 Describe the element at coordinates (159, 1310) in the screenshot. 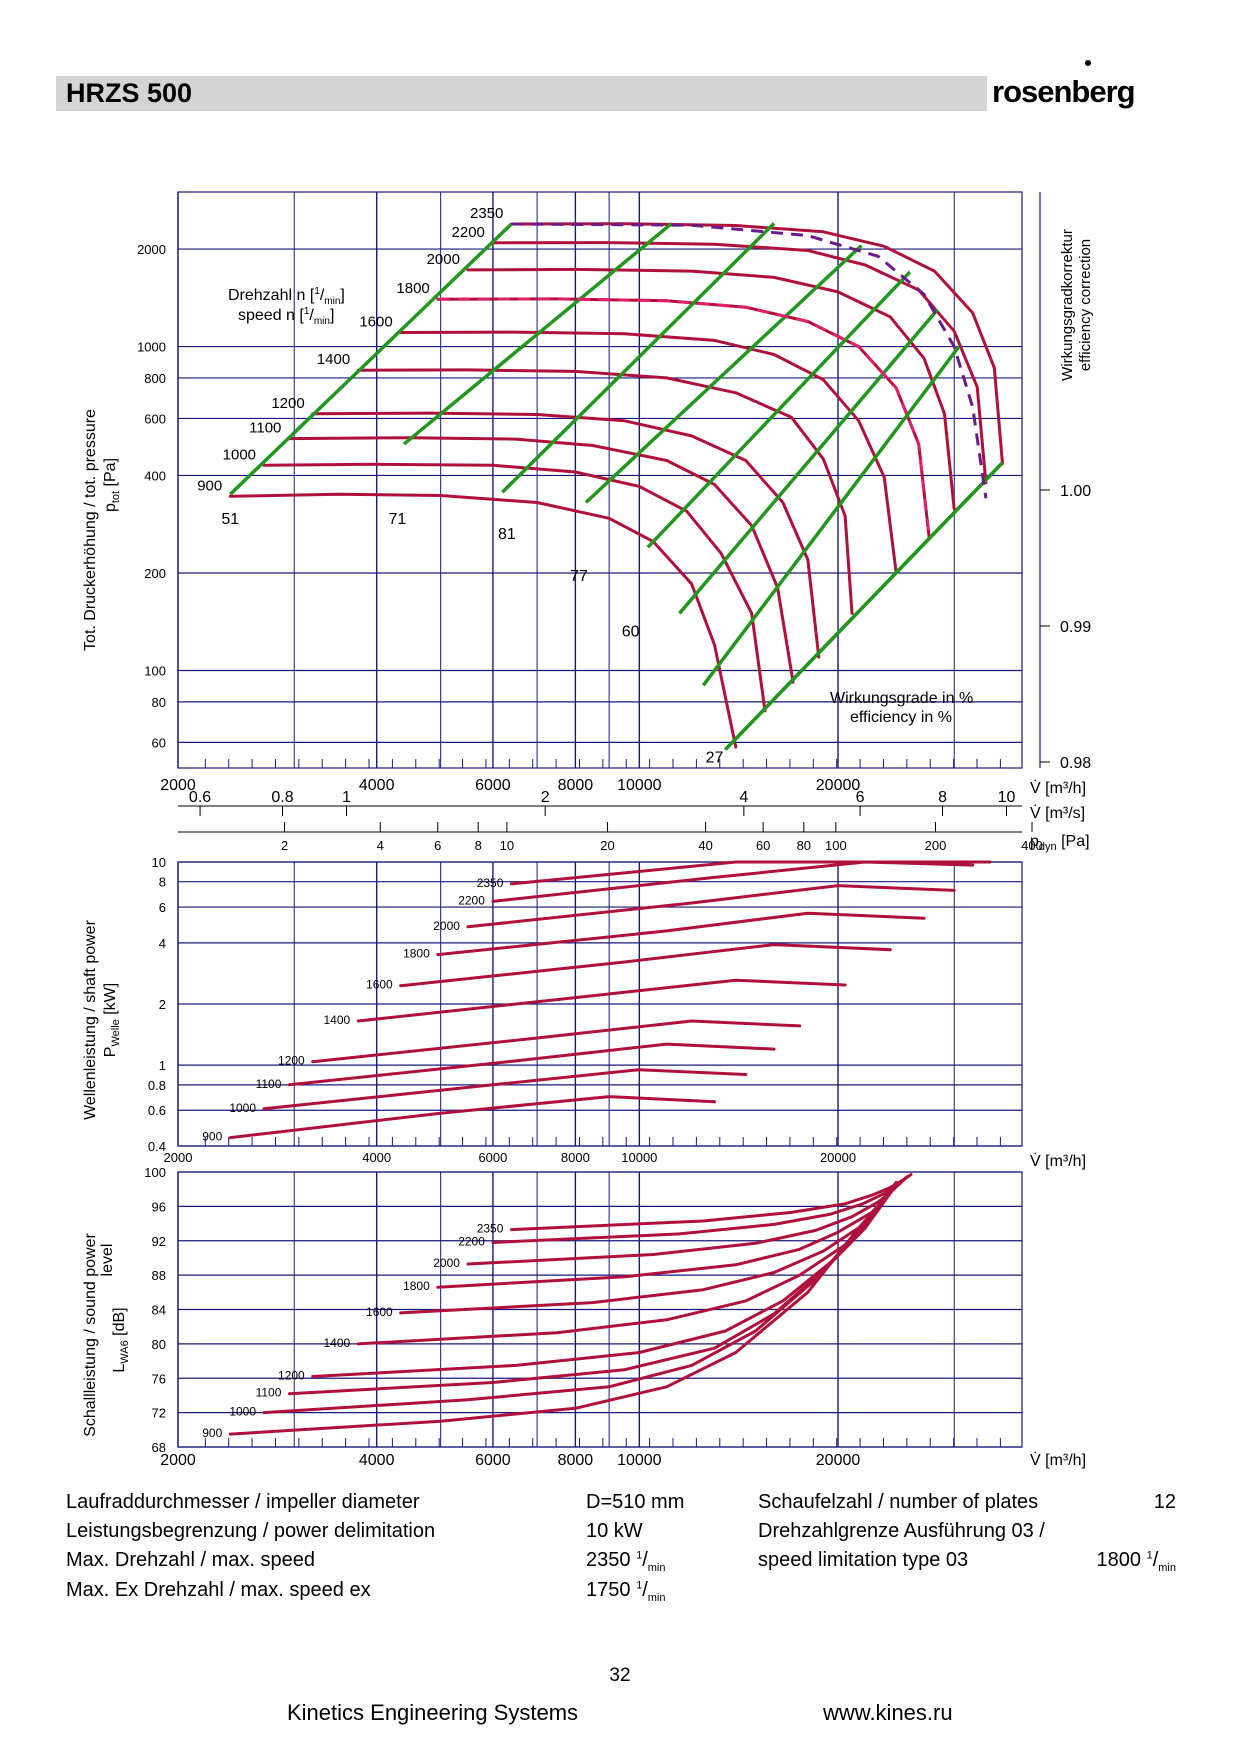

I see `y-tick-label: 84` at that location.